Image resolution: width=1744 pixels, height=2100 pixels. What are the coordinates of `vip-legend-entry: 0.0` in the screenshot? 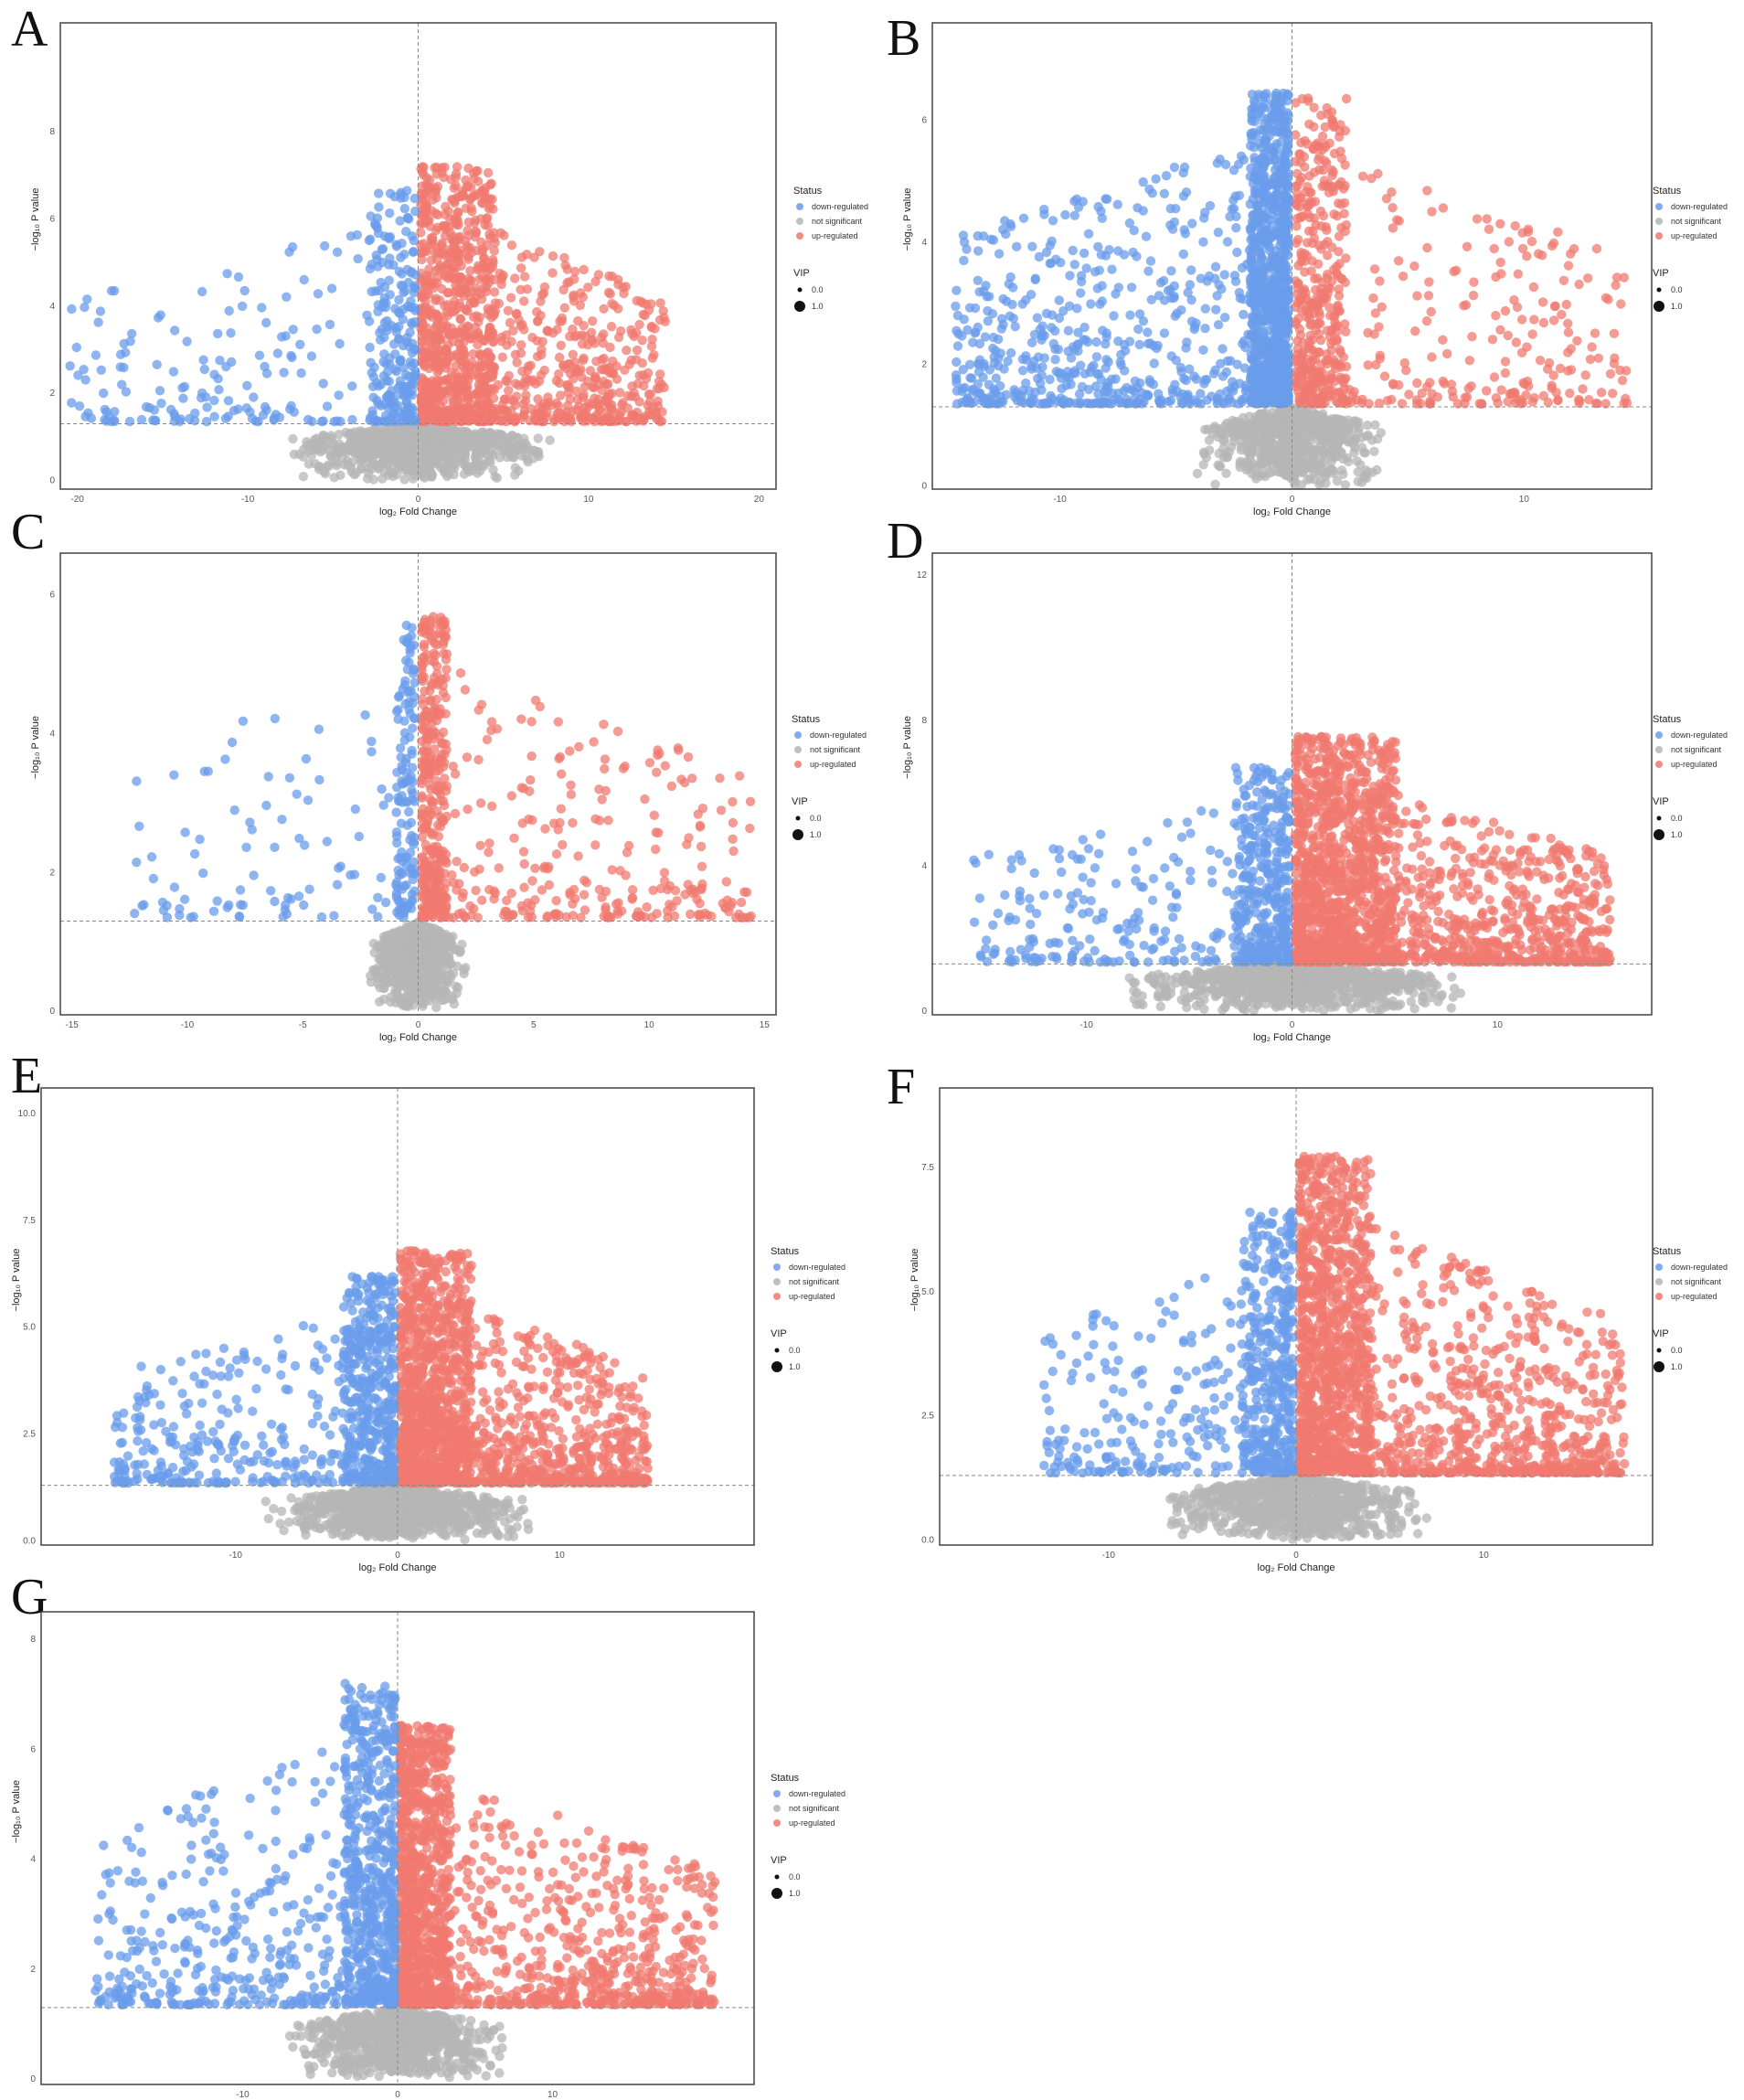 It's located at (818, 289).